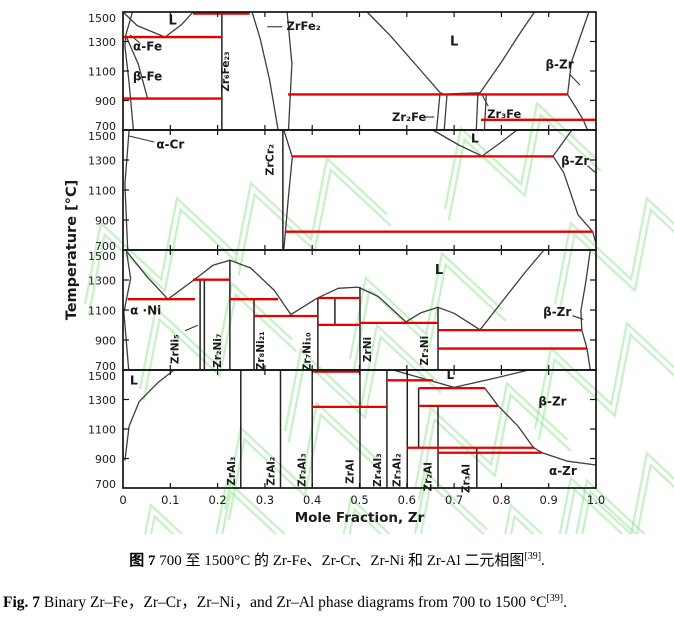 Image resolution: width=674 pixels, height=619 pixels. Describe the element at coordinates (175, 349) in the screenshot. I see `phase-label: ZrNi₅` at that location.